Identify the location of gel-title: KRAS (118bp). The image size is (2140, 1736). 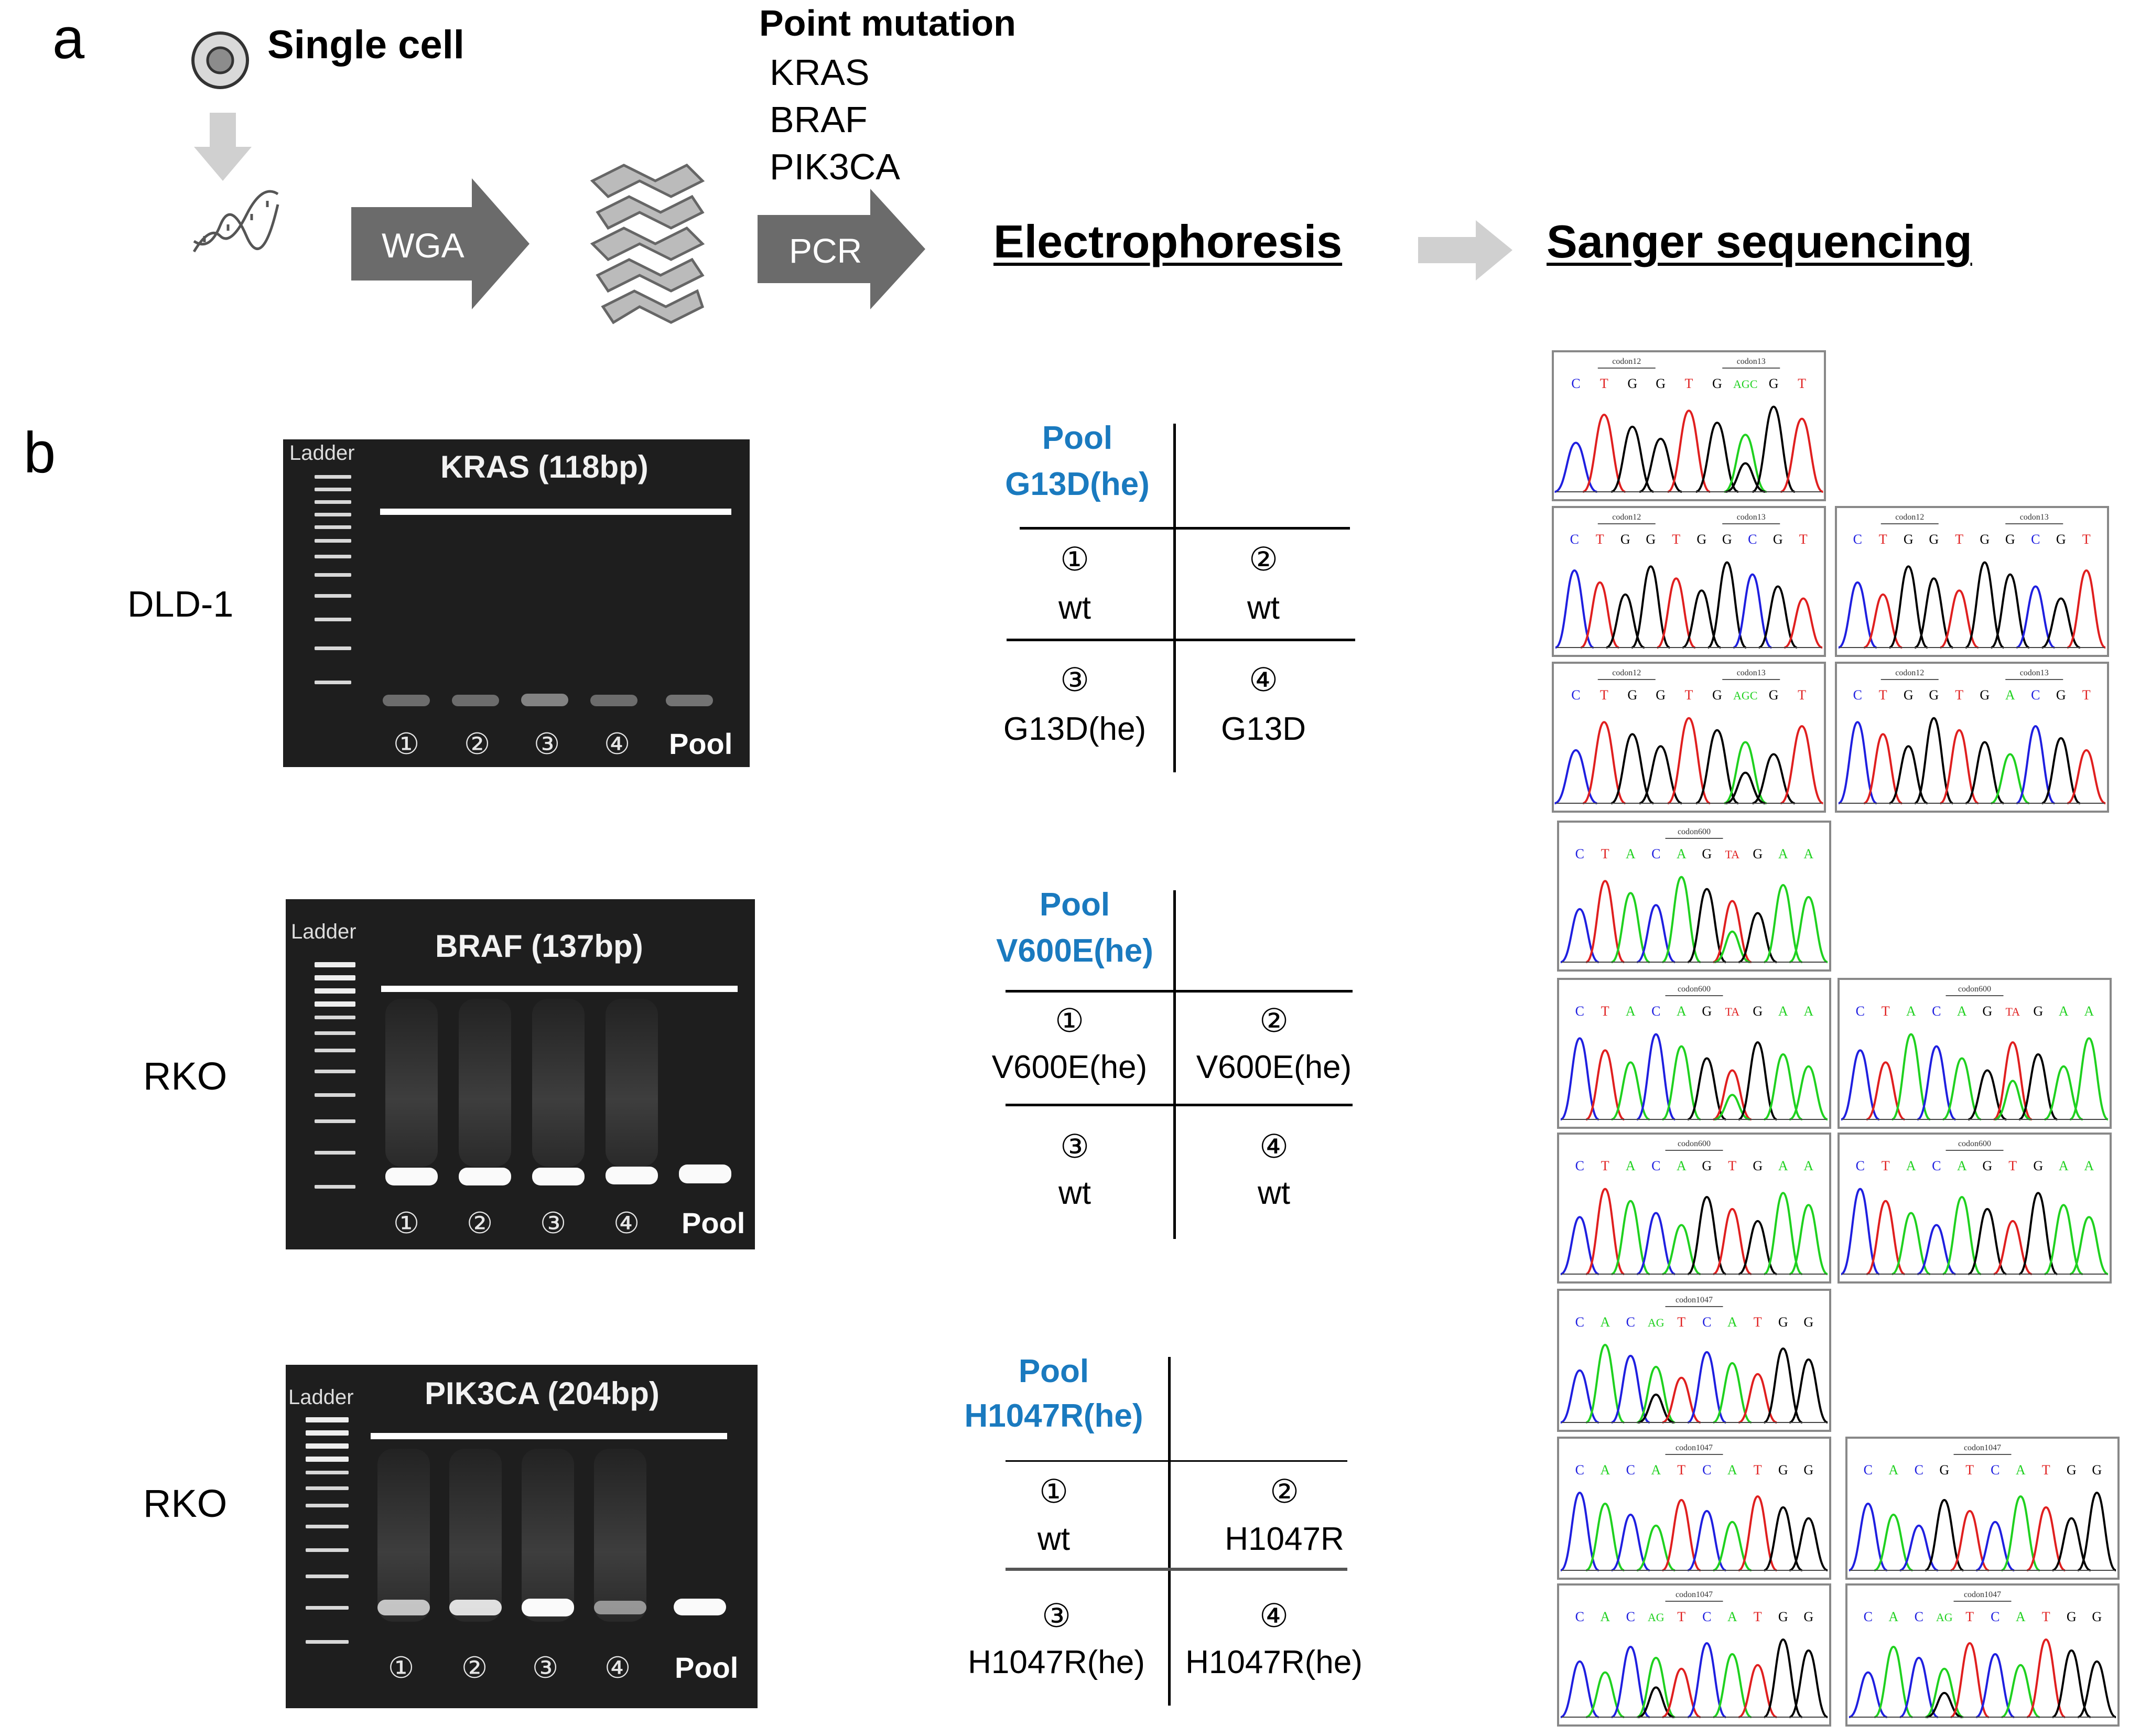
(544, 466).